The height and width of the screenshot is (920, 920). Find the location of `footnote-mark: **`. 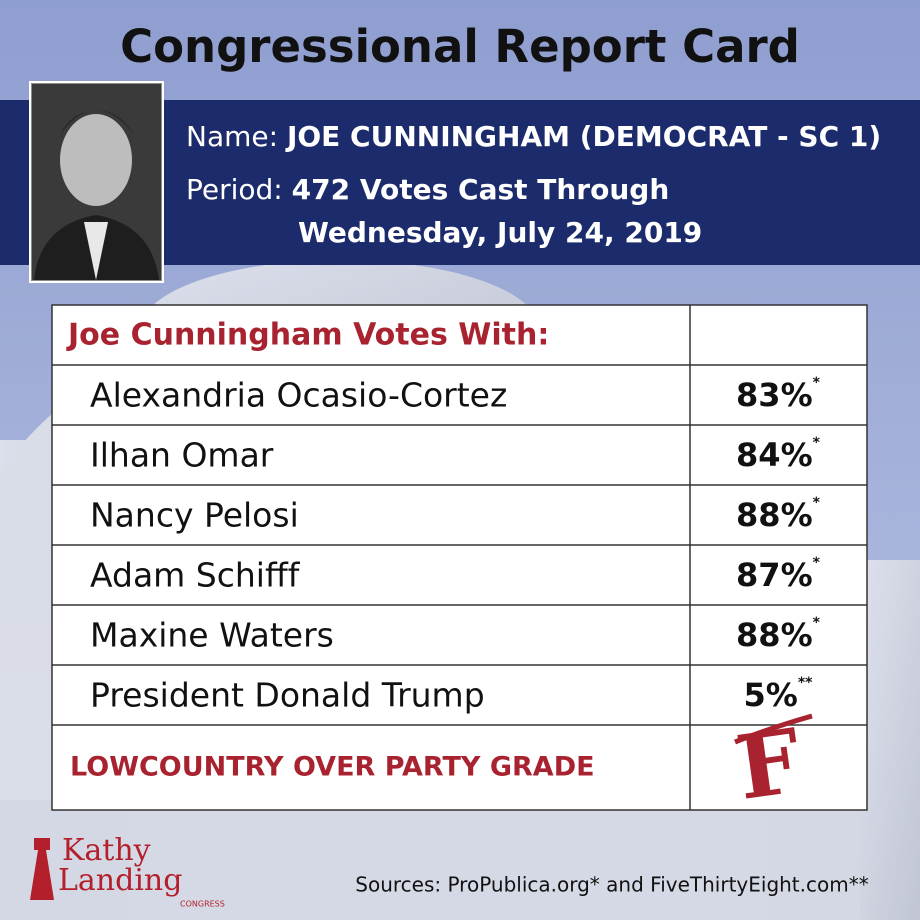

footnote-mark: ** is located at coordinates (805, 683).